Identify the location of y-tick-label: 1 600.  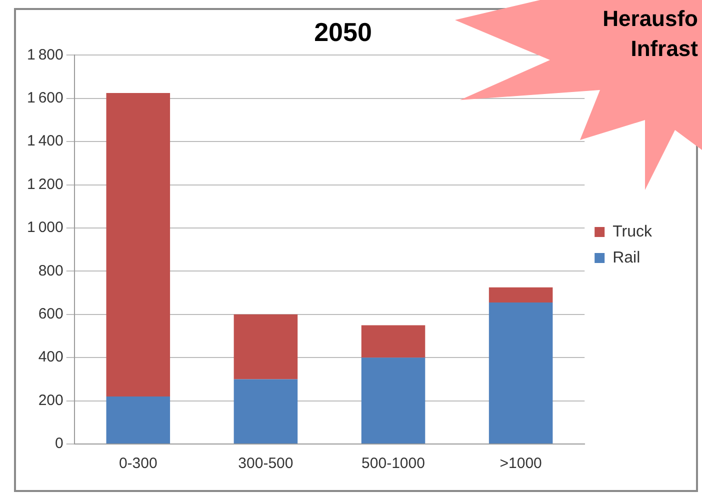
(45, 98).